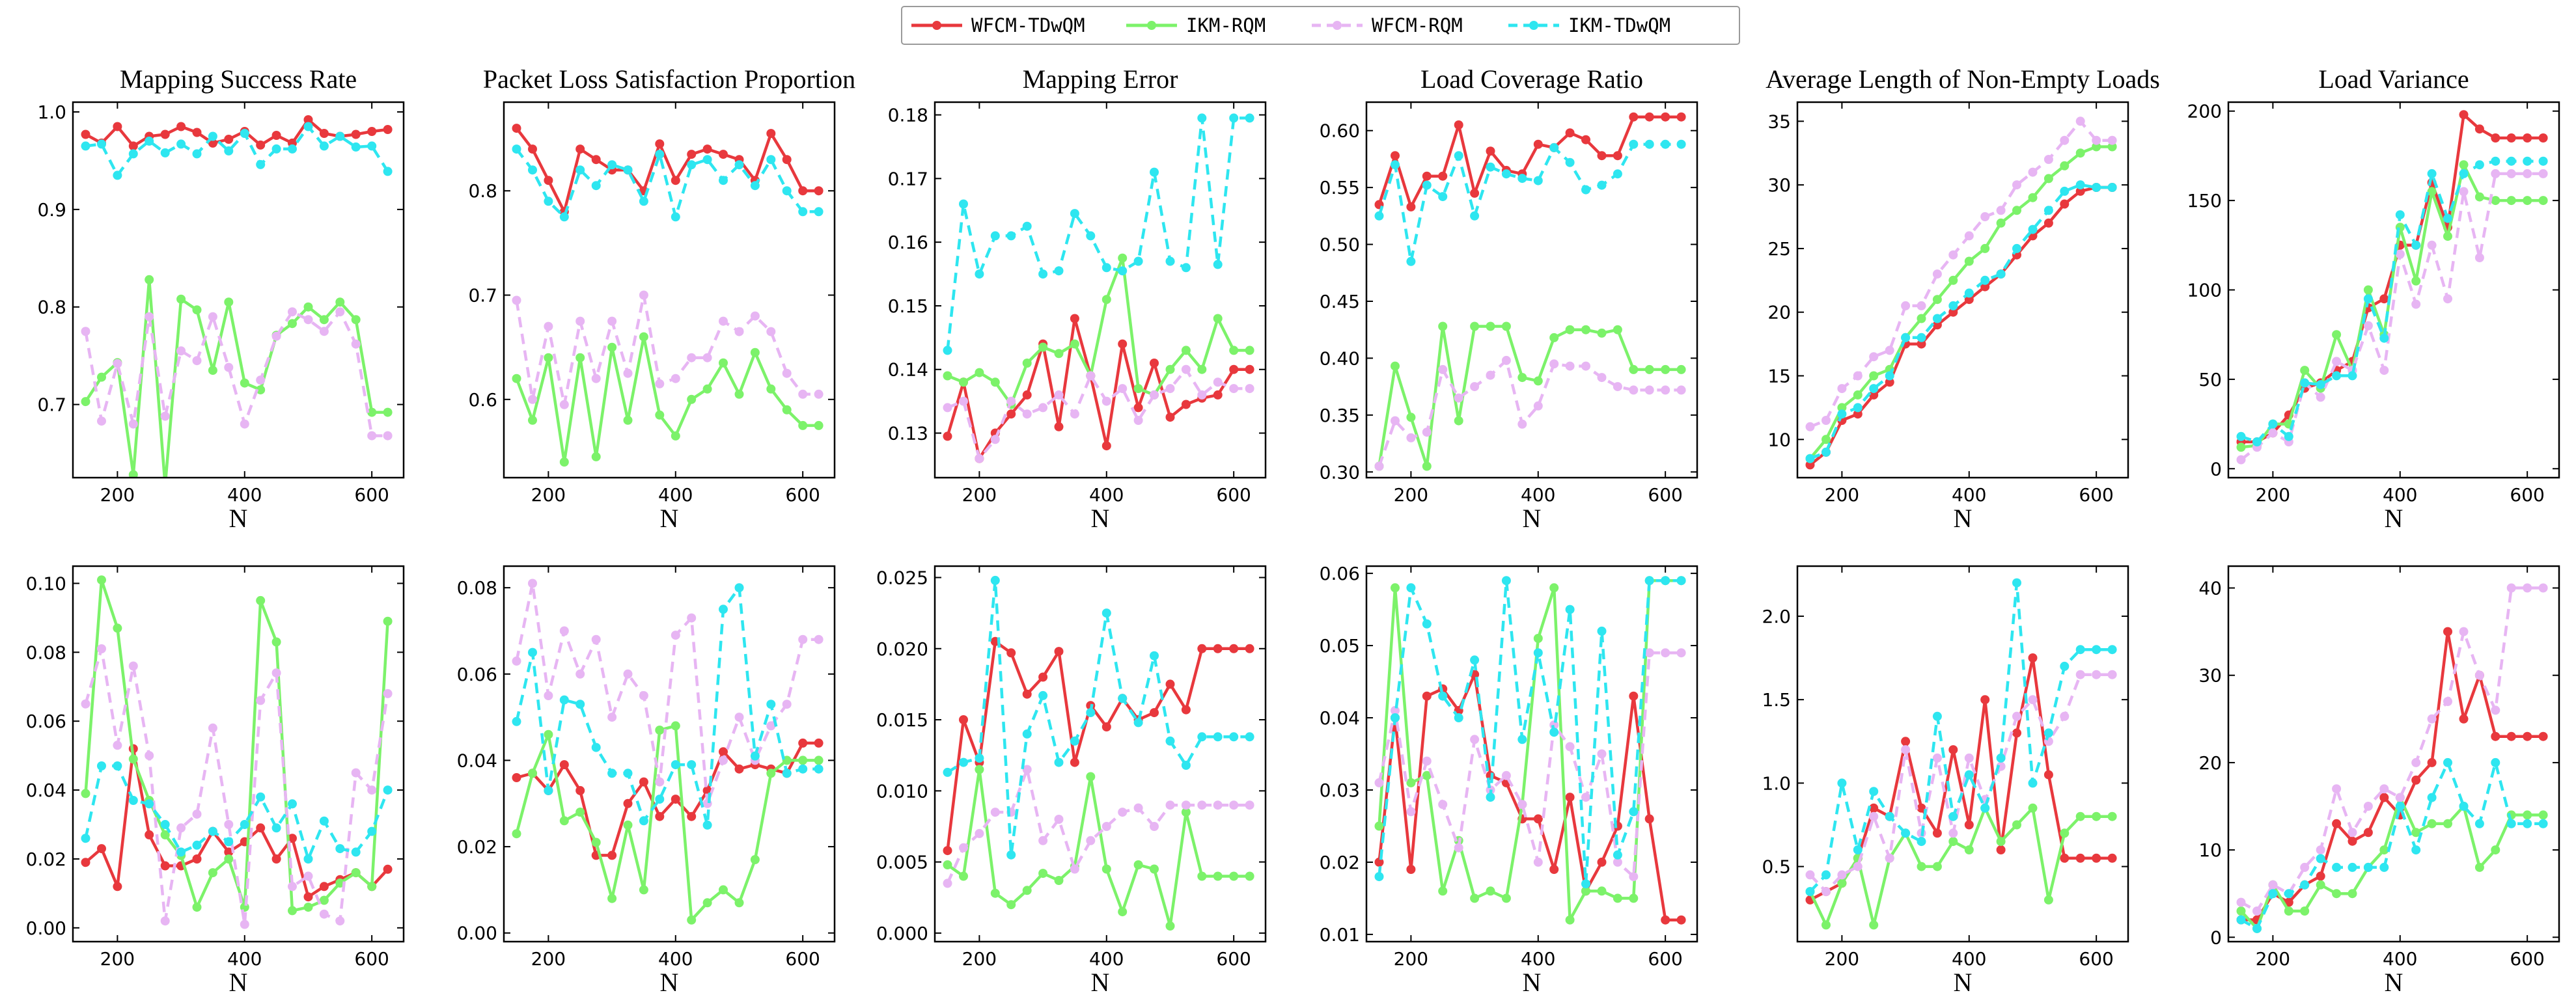  Describe the element at coordinates (902, 649) in the screenshot. I see `y-tick-label: 0.020` at that location.